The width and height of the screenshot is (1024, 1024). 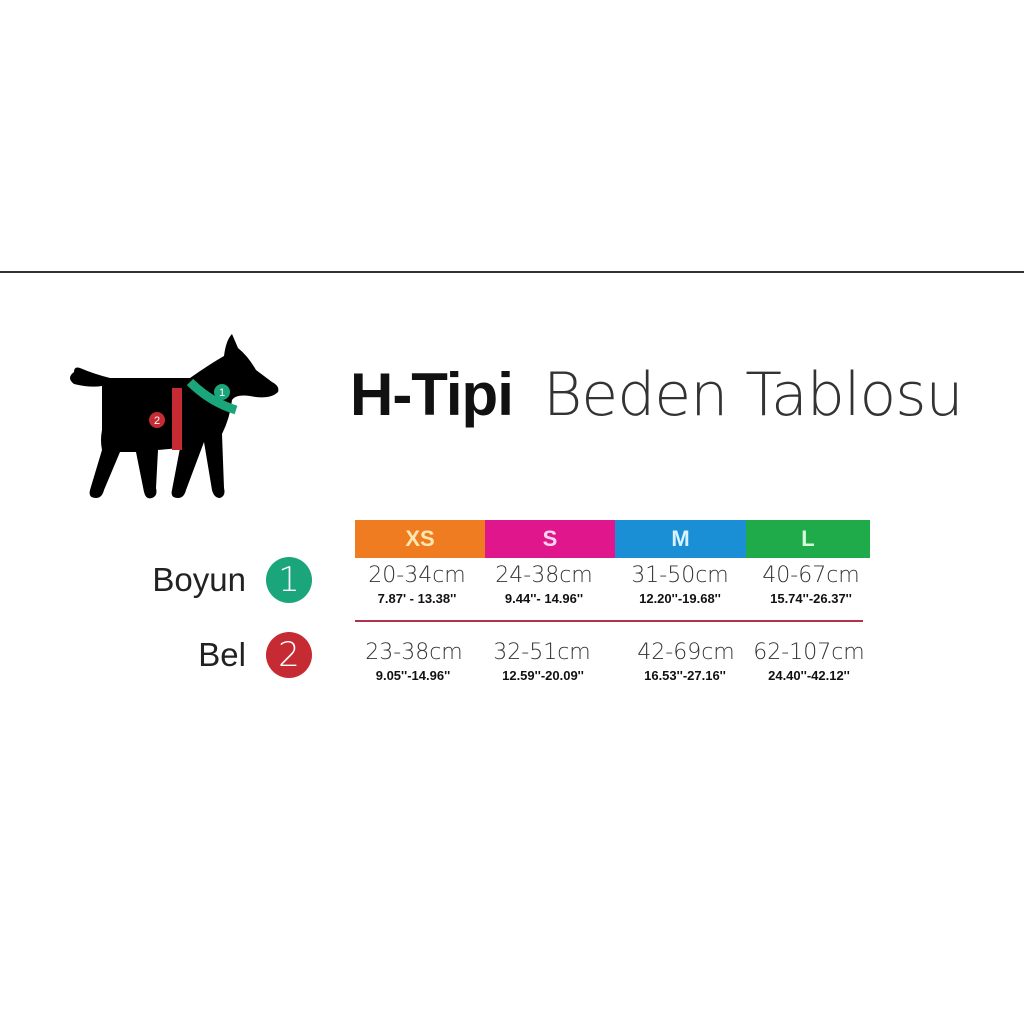 I want to click on waist-cm-m: 42-69cm, so click(x=686, y=652).